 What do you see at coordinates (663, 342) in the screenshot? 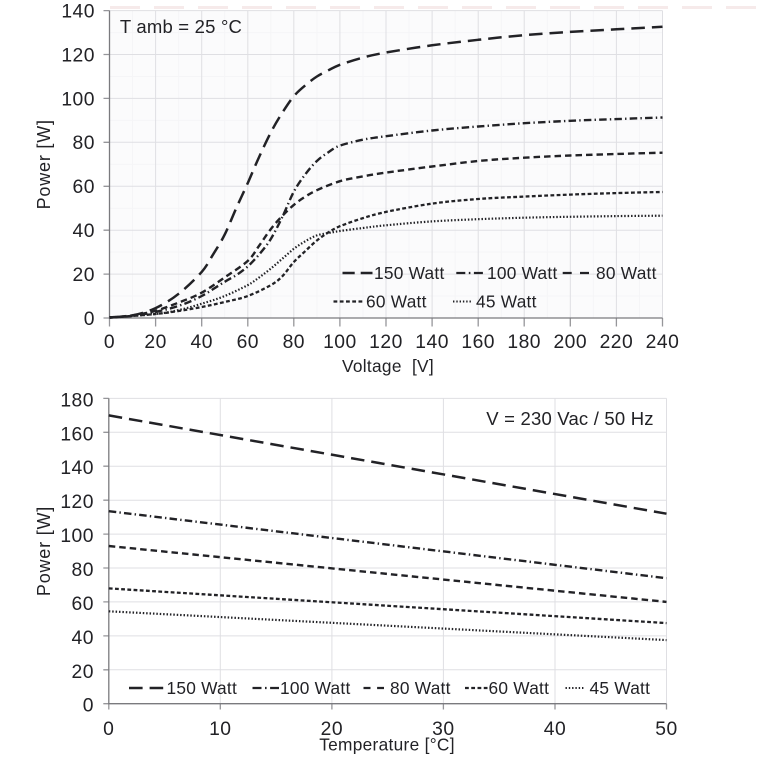
I see `svg-text: 240` at bounding box center [663, 342].